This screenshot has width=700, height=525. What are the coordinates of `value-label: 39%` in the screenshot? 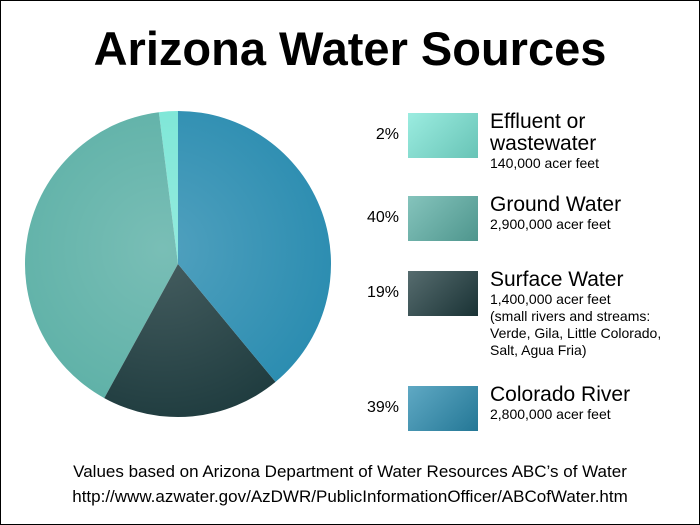 It's located at (382, 407).